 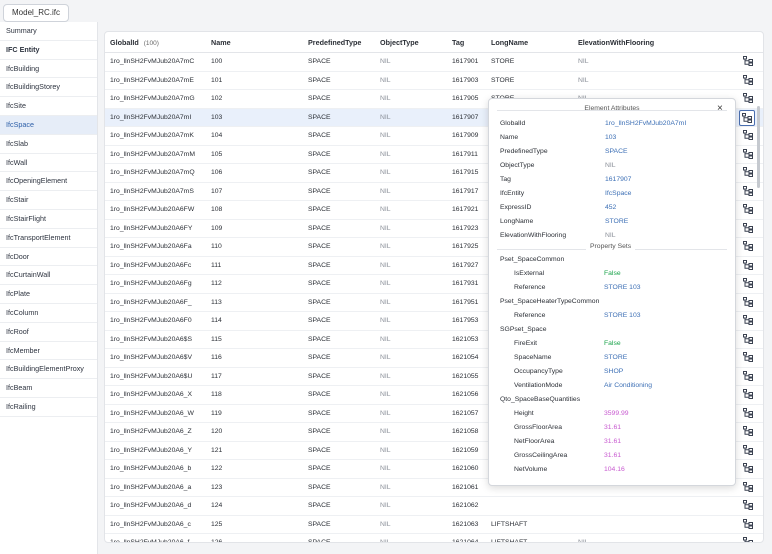 I want to click on table-row: 1ro_llnSH2FvMJub20A6Fg 112 SPACE NIL 1617931, so click(x=434, y=284).